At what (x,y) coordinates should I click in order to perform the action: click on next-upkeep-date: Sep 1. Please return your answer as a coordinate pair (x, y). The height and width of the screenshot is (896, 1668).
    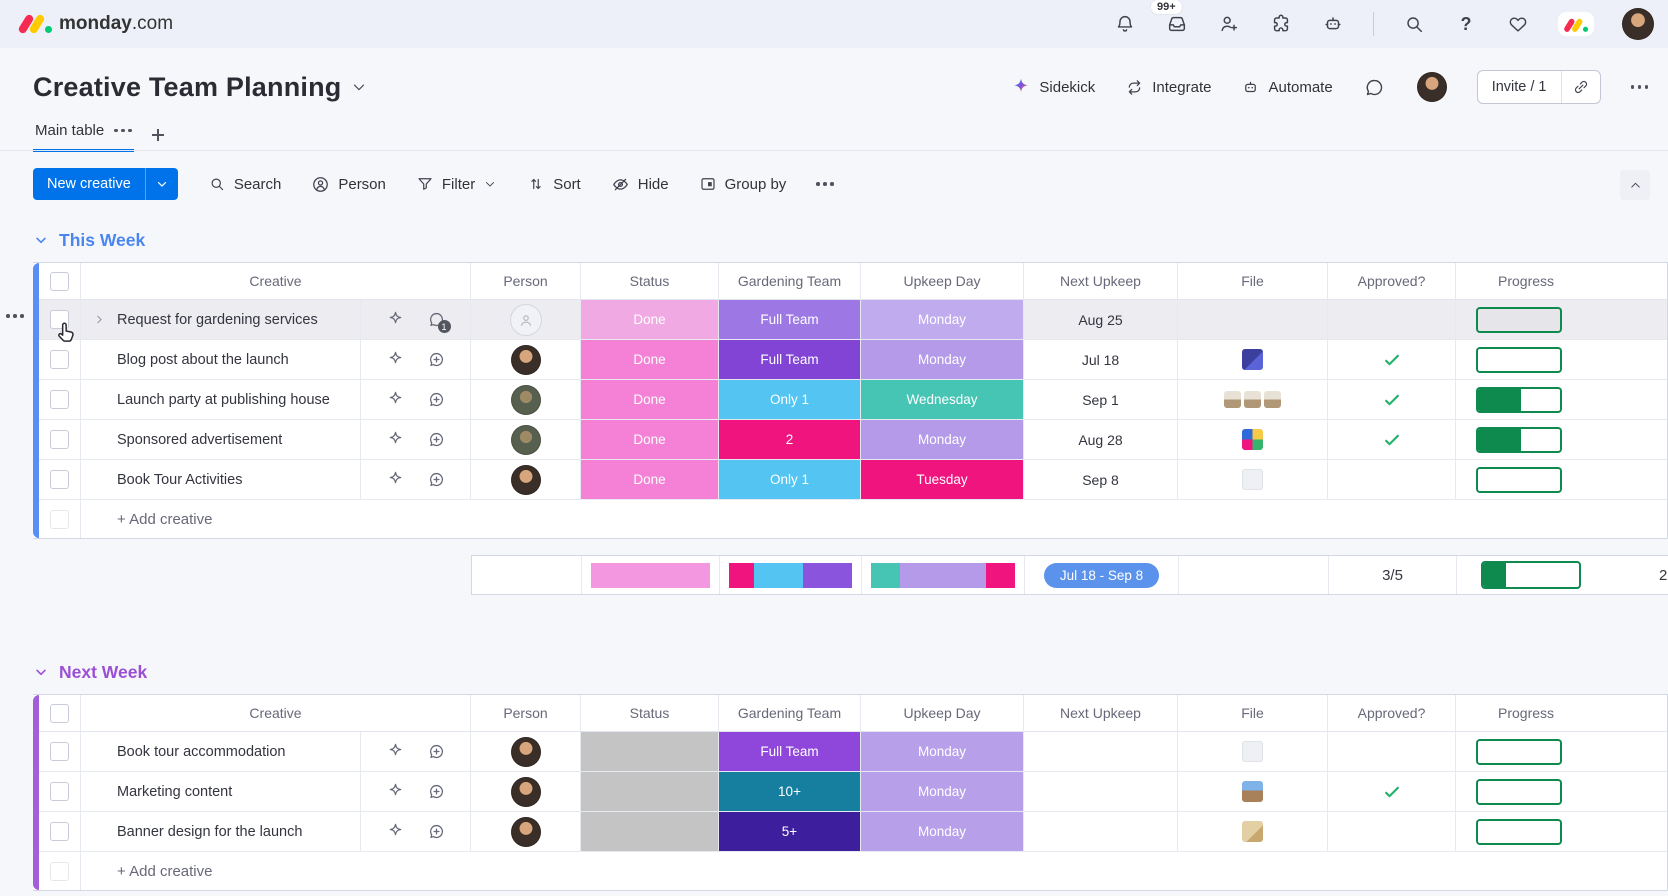
    Looking at the image, I should click on (1101, 399).